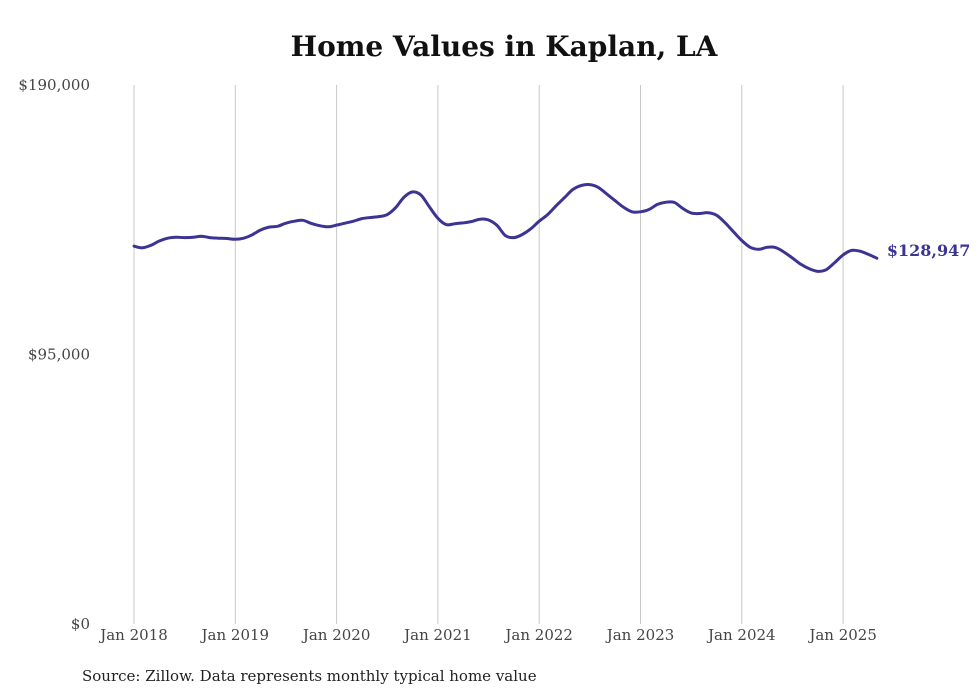 This screenshot has height=699, width=980. I want to click on chart-title: Home Values in Kaplan, LA, so click(504, 46).